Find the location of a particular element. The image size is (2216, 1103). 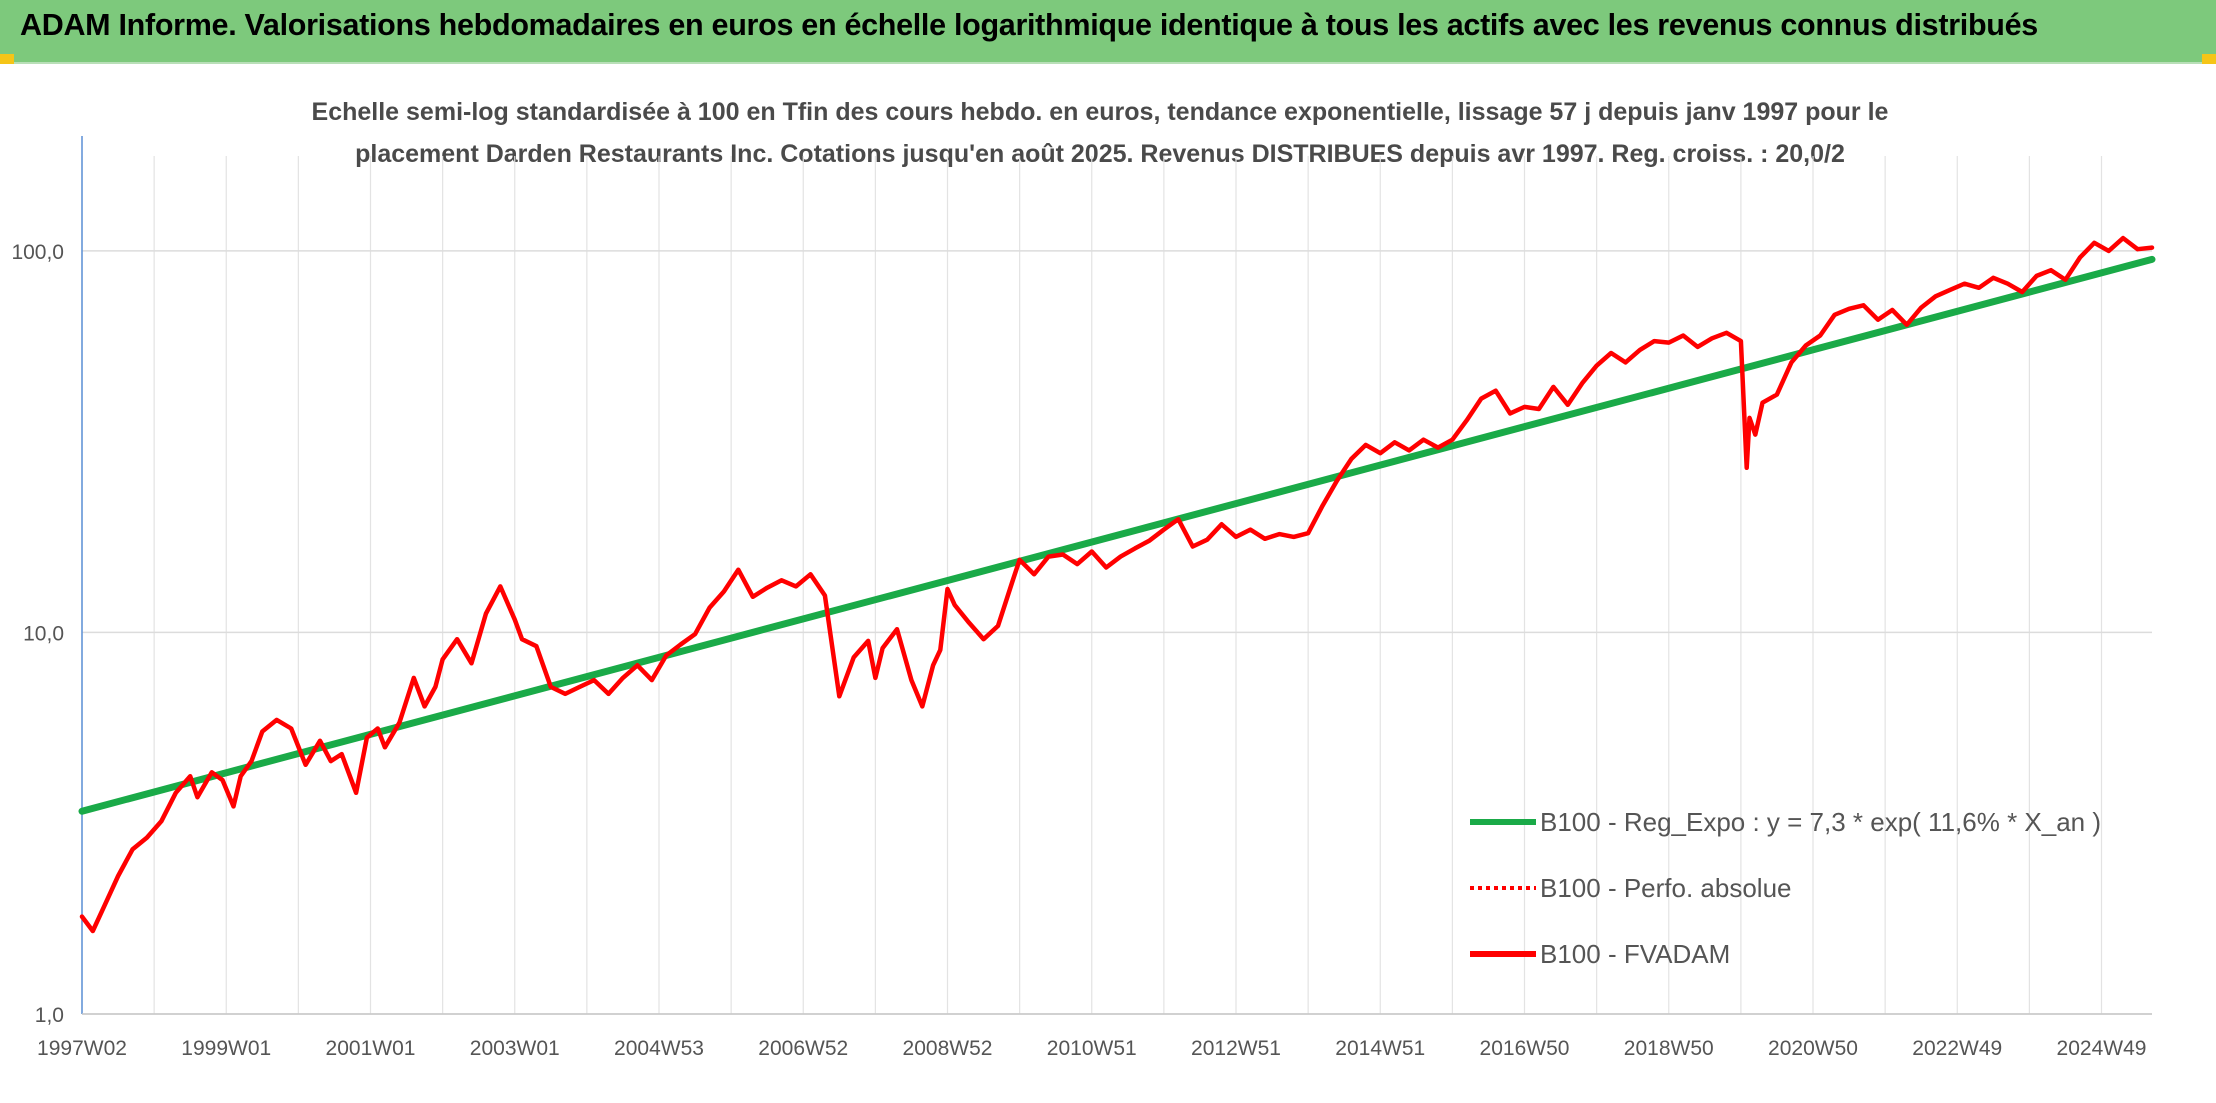

x-tick-label: 2014W51 is located at coordinates (1380, 1048).